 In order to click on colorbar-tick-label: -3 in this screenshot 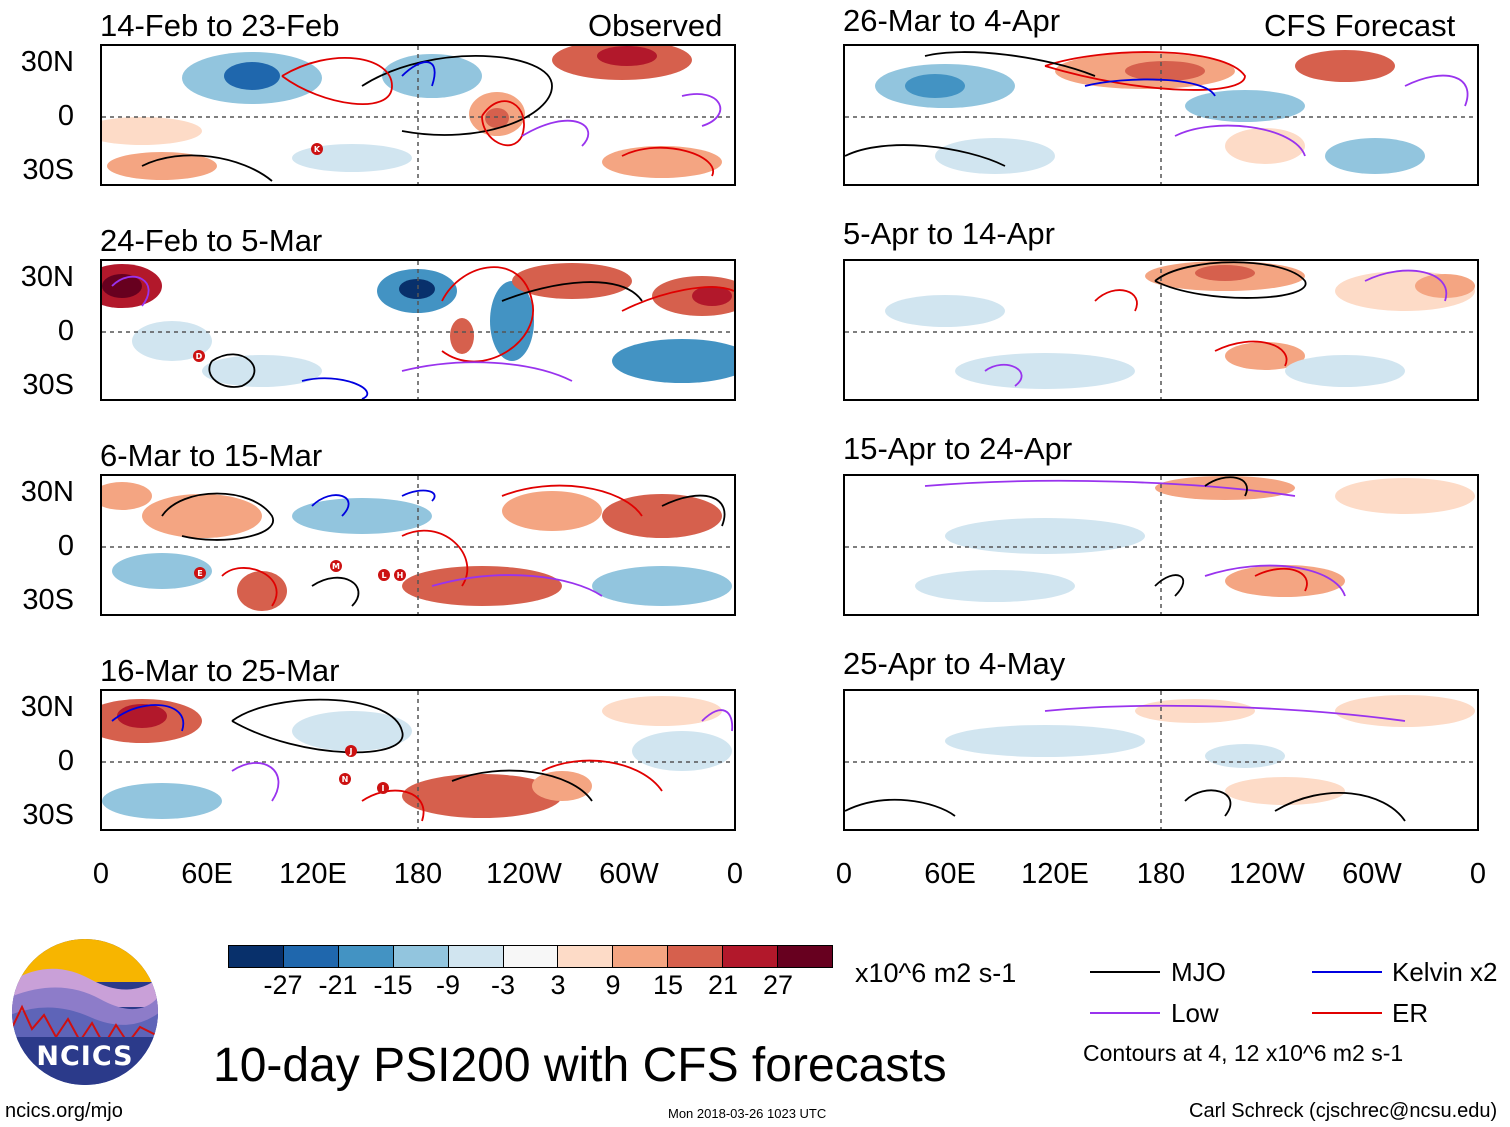, I will do `click(502, 985)`.